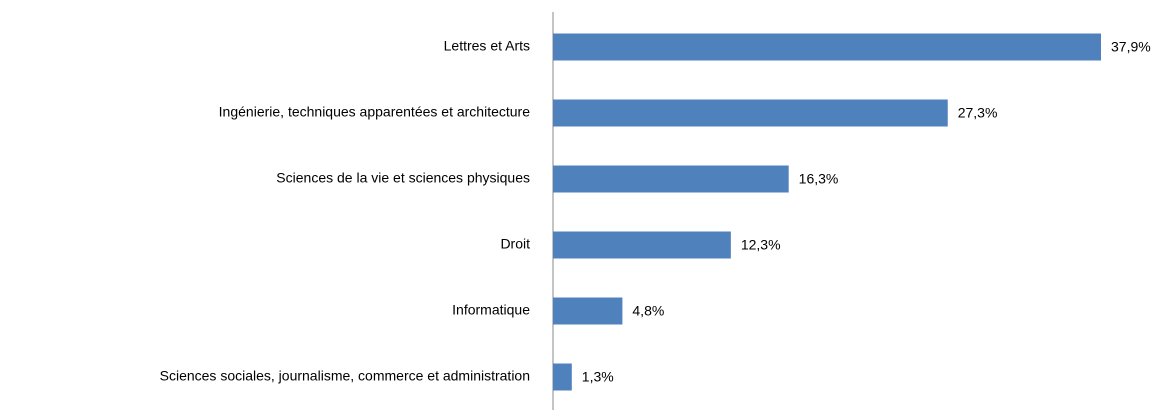 The image size is (1165, 412). I want to click on y-tick-label: Lettres et Arts, so click(487, 46).